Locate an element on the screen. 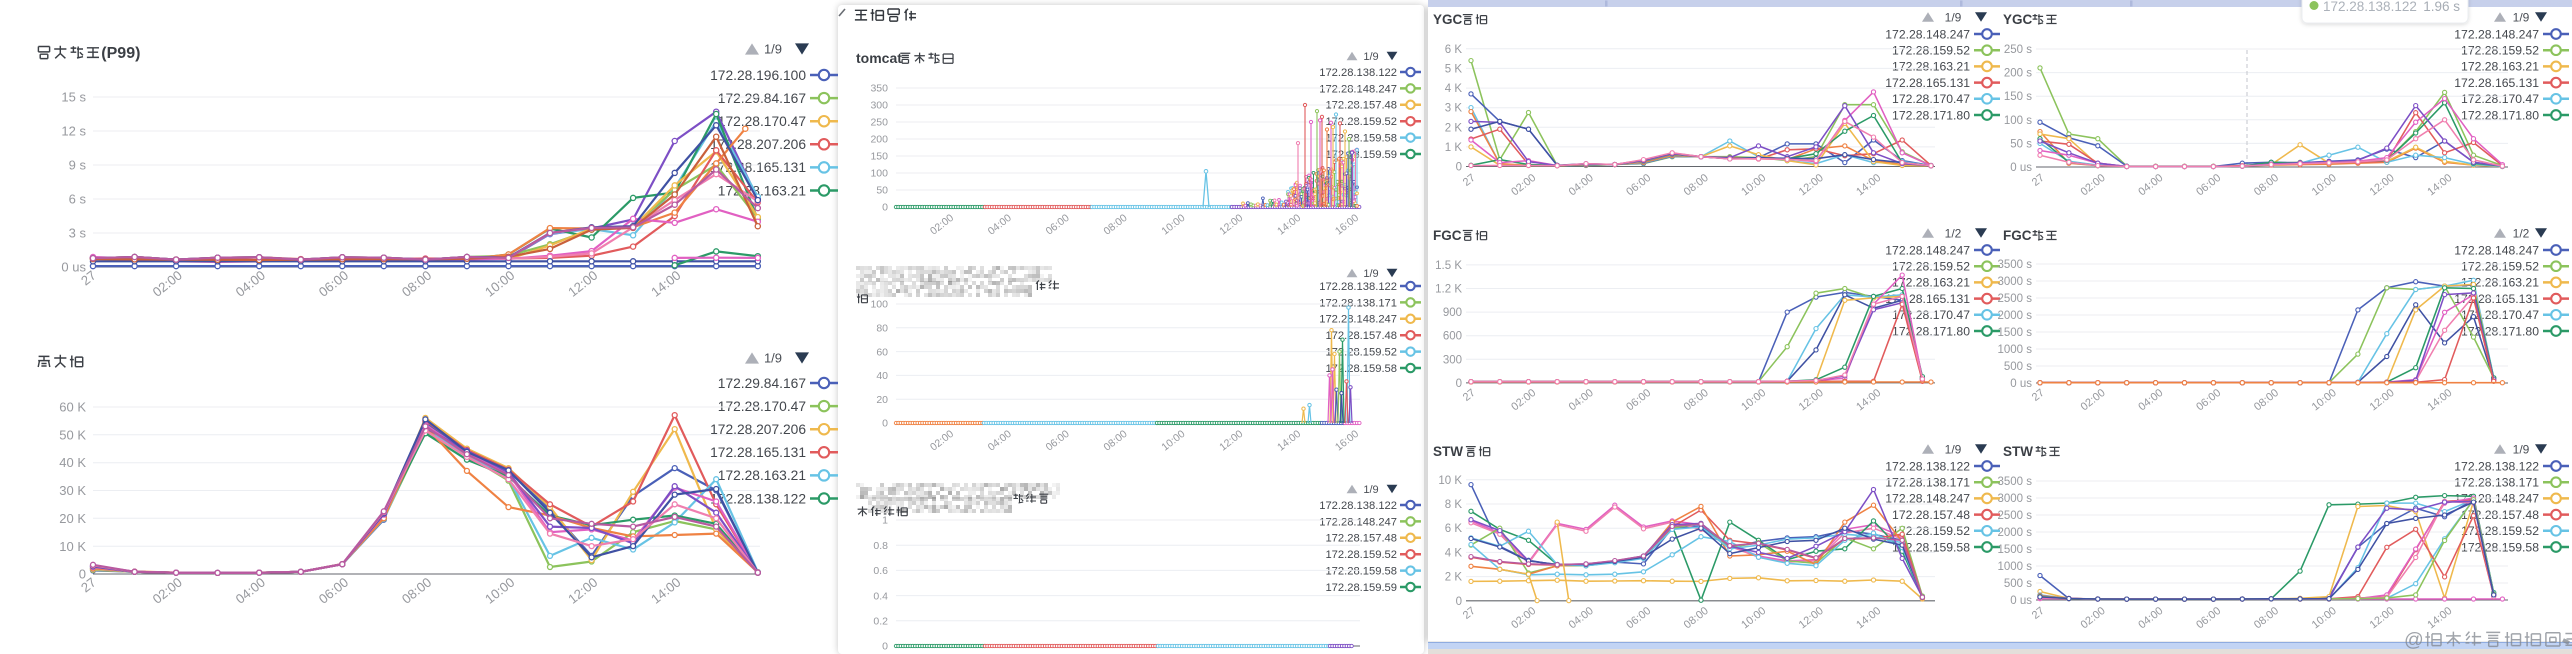 This screenshot has height=654, width=2572. svg-text: 0.8 is located at coordinates (880, 546).